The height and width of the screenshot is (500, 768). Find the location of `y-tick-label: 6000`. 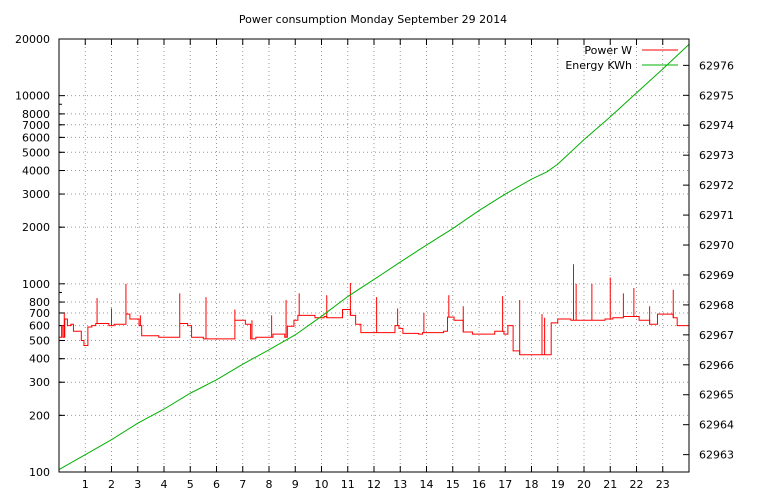

y-tick-label: 6000 is located at coordinates (36, 137).